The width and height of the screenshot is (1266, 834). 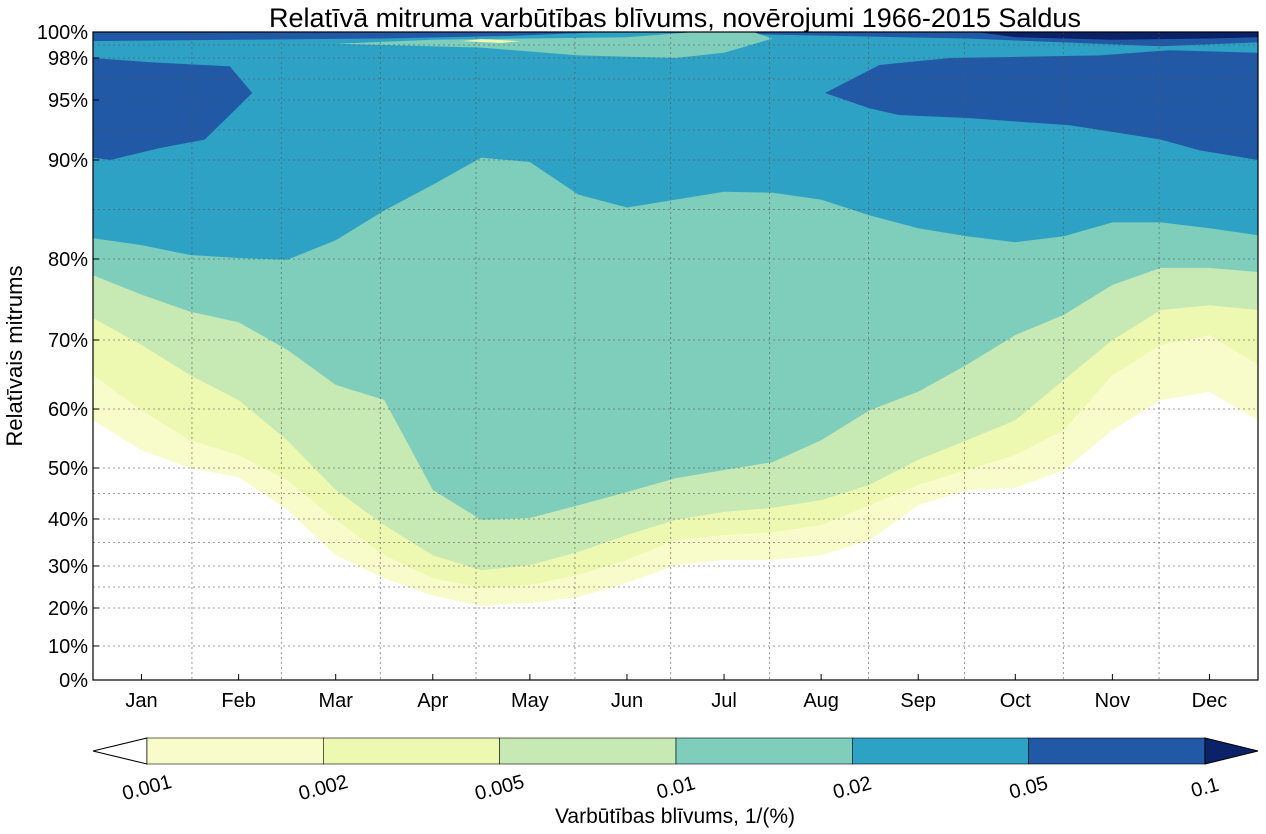 What do you see at coordinates (530, 701) in the screenshot?
I see `x-tick-label: May` at bounding box center [530, 701].